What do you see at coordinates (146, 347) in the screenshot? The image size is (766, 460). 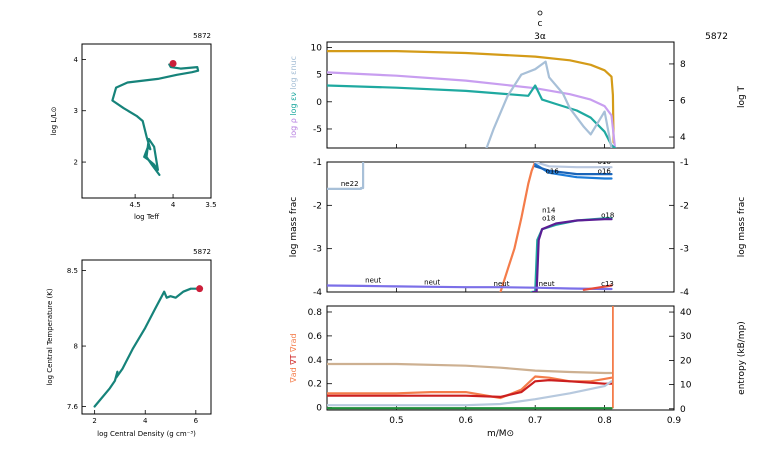 I see `central-track` at bounding box center [146, 347].